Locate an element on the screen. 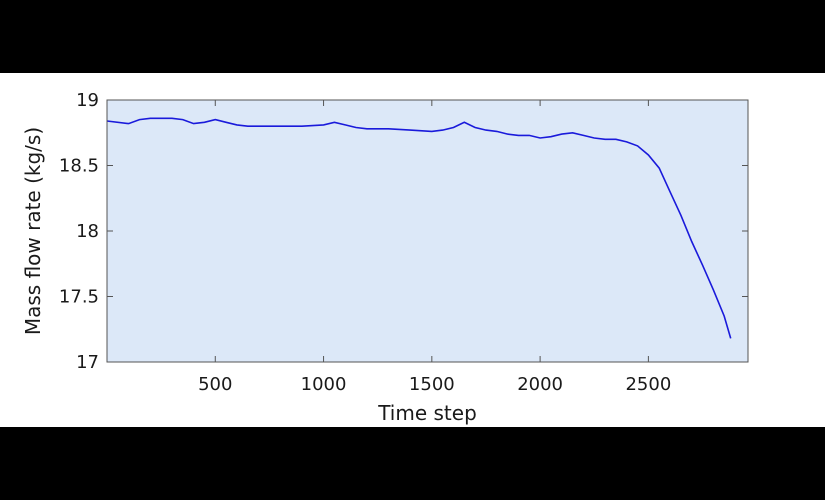 Image resolution: width=825 pixels, height=500 pixels. y-tick-label: 18.5 is located at coordinates (79, 166).